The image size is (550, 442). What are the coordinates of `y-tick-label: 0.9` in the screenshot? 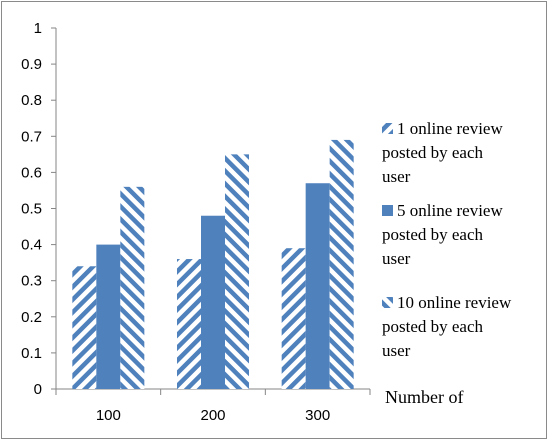 It's located at (31, 64).